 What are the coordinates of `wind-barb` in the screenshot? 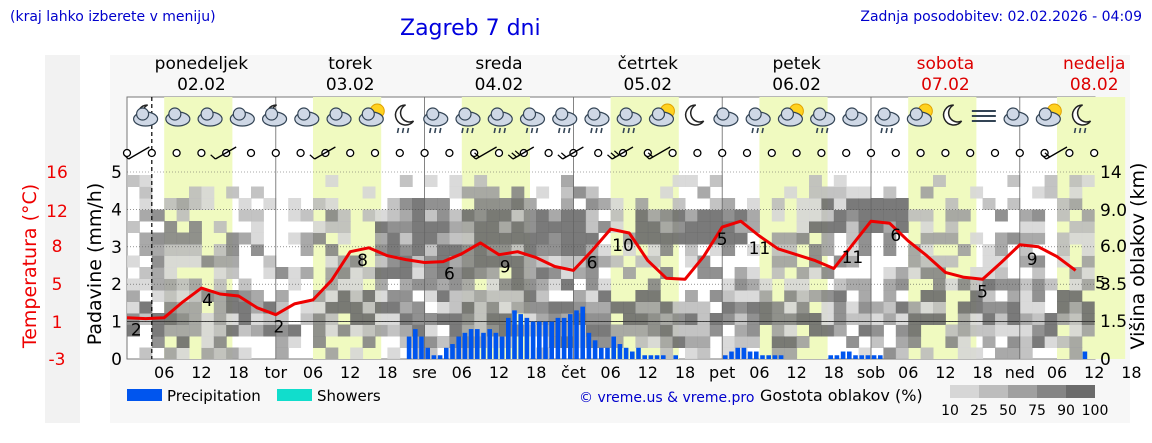 It's located at (483, 153).